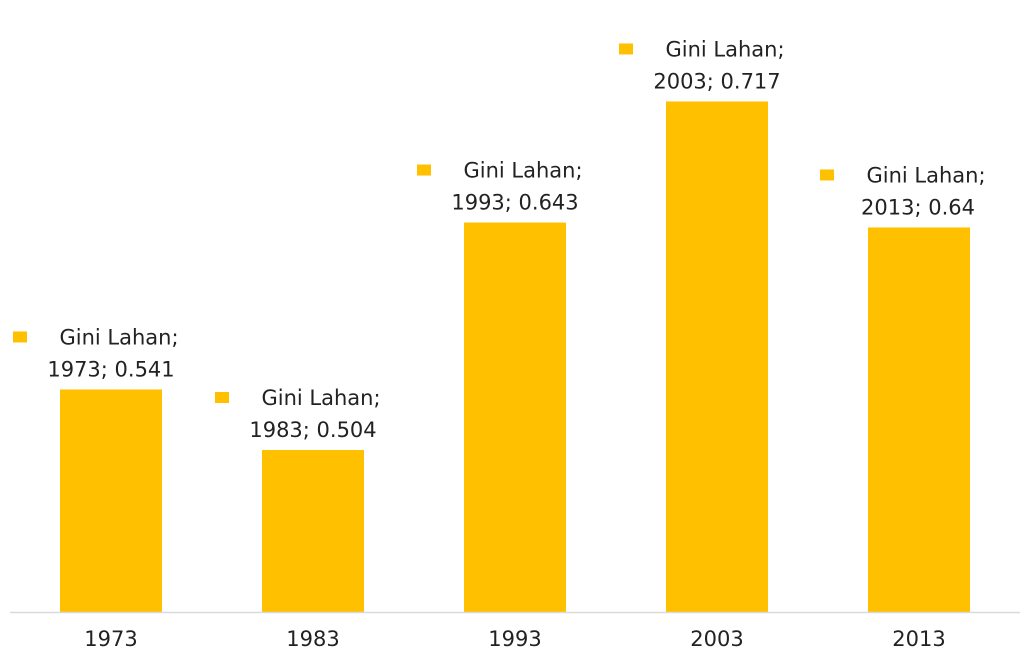  I want to click on bar-1983, so click(313, 531).